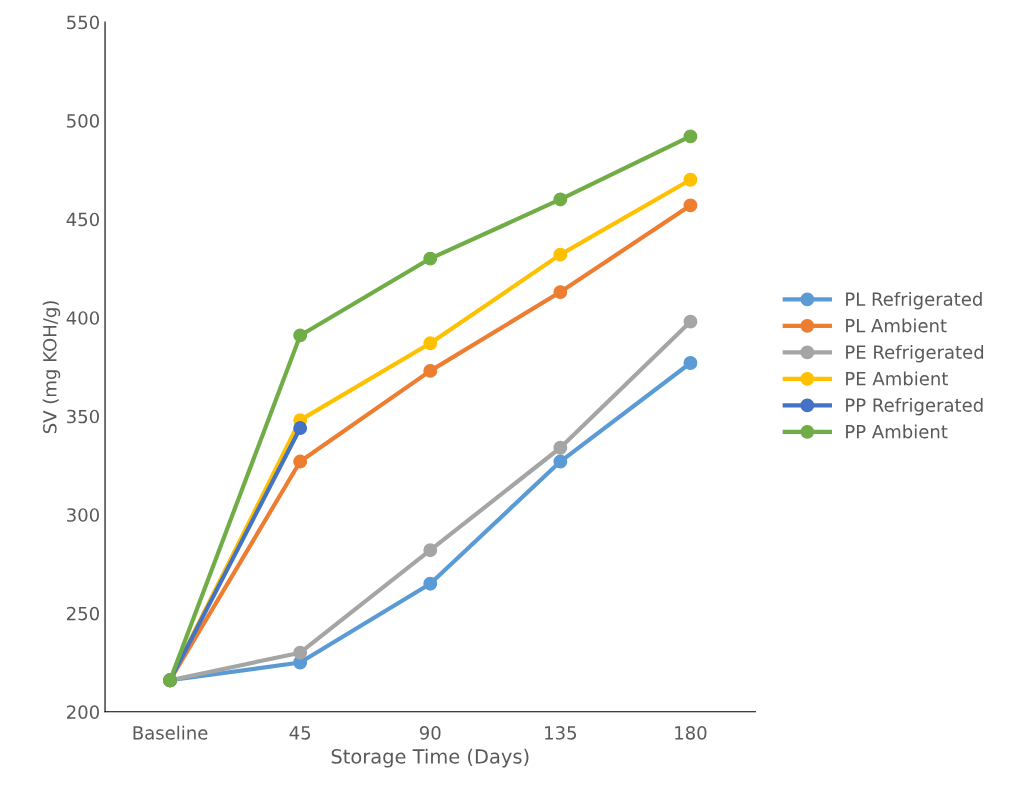 This screenshot has height=790, width=1010. I want to click on y-tick-label: 500, so click(83, 121).